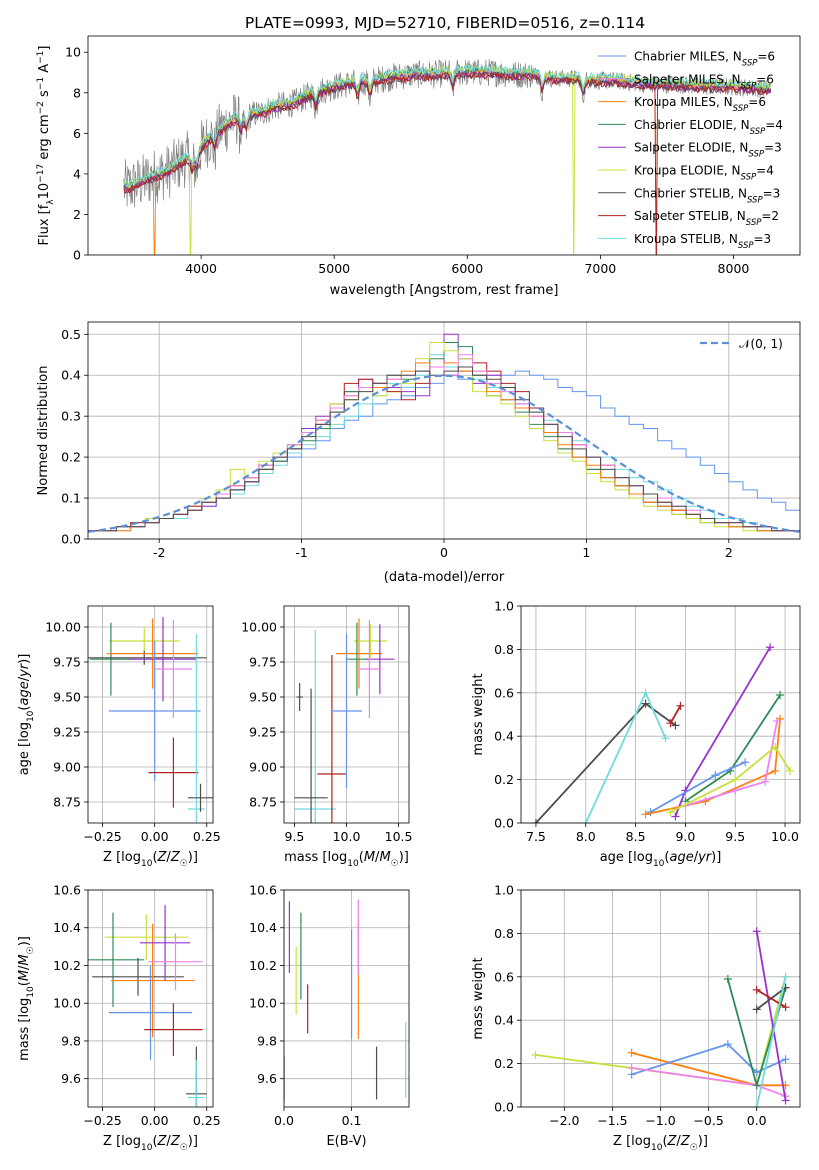 The image size is (819, 1170). I want to click on x-axis-label: Z [log10(Z/Z☉)], so click(150, 1143).